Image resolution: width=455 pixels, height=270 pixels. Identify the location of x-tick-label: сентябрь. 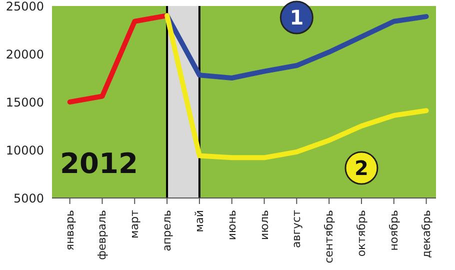
(329, 237).